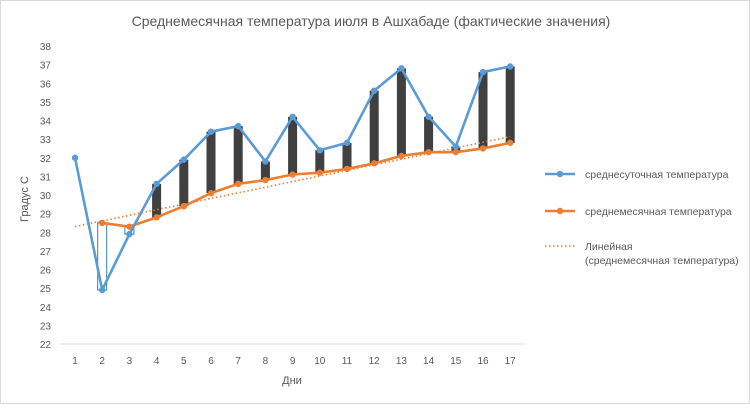 This screenshot has width=750, height=408. What do you see at coordinates (46, 289) in the screenshot?
I see `y-tick-label: 25` at bounding box center [46, 289].